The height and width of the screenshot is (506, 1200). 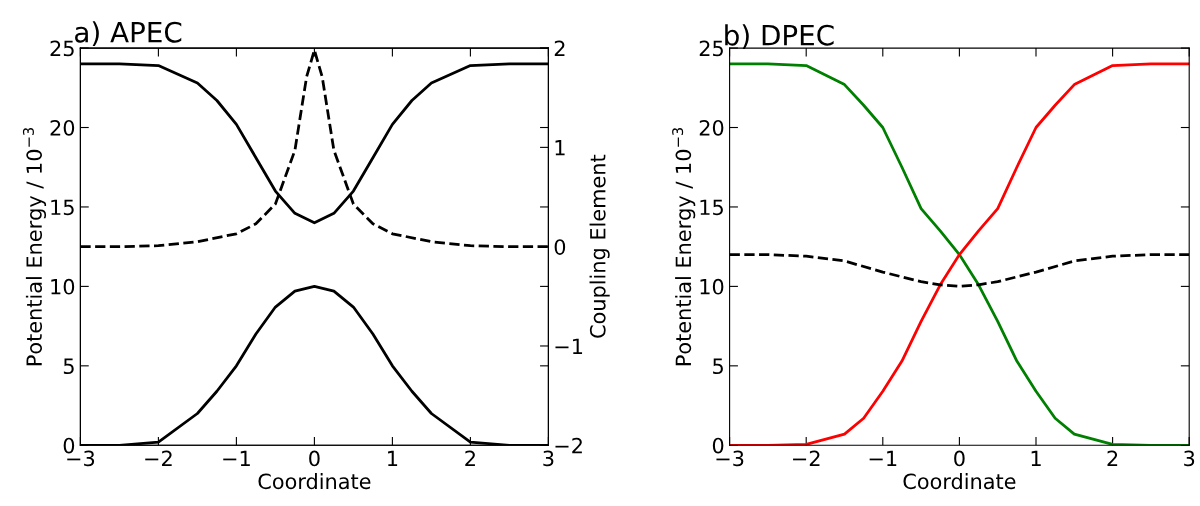 What do you see at coordinates (560, 247) in the screenshot?
I see `y2-tick-label: 0` at bounding box center [560, 247].